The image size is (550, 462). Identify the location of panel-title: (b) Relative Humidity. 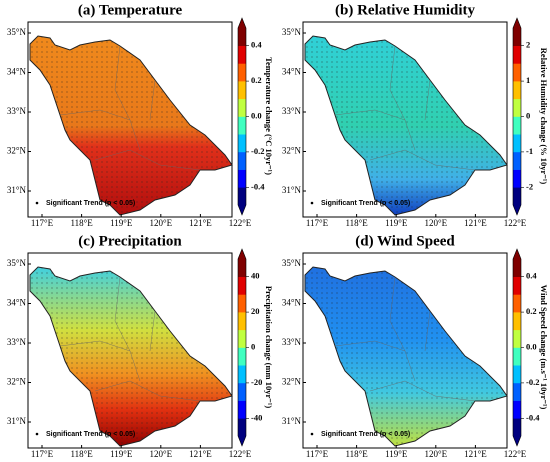
(405, 10).